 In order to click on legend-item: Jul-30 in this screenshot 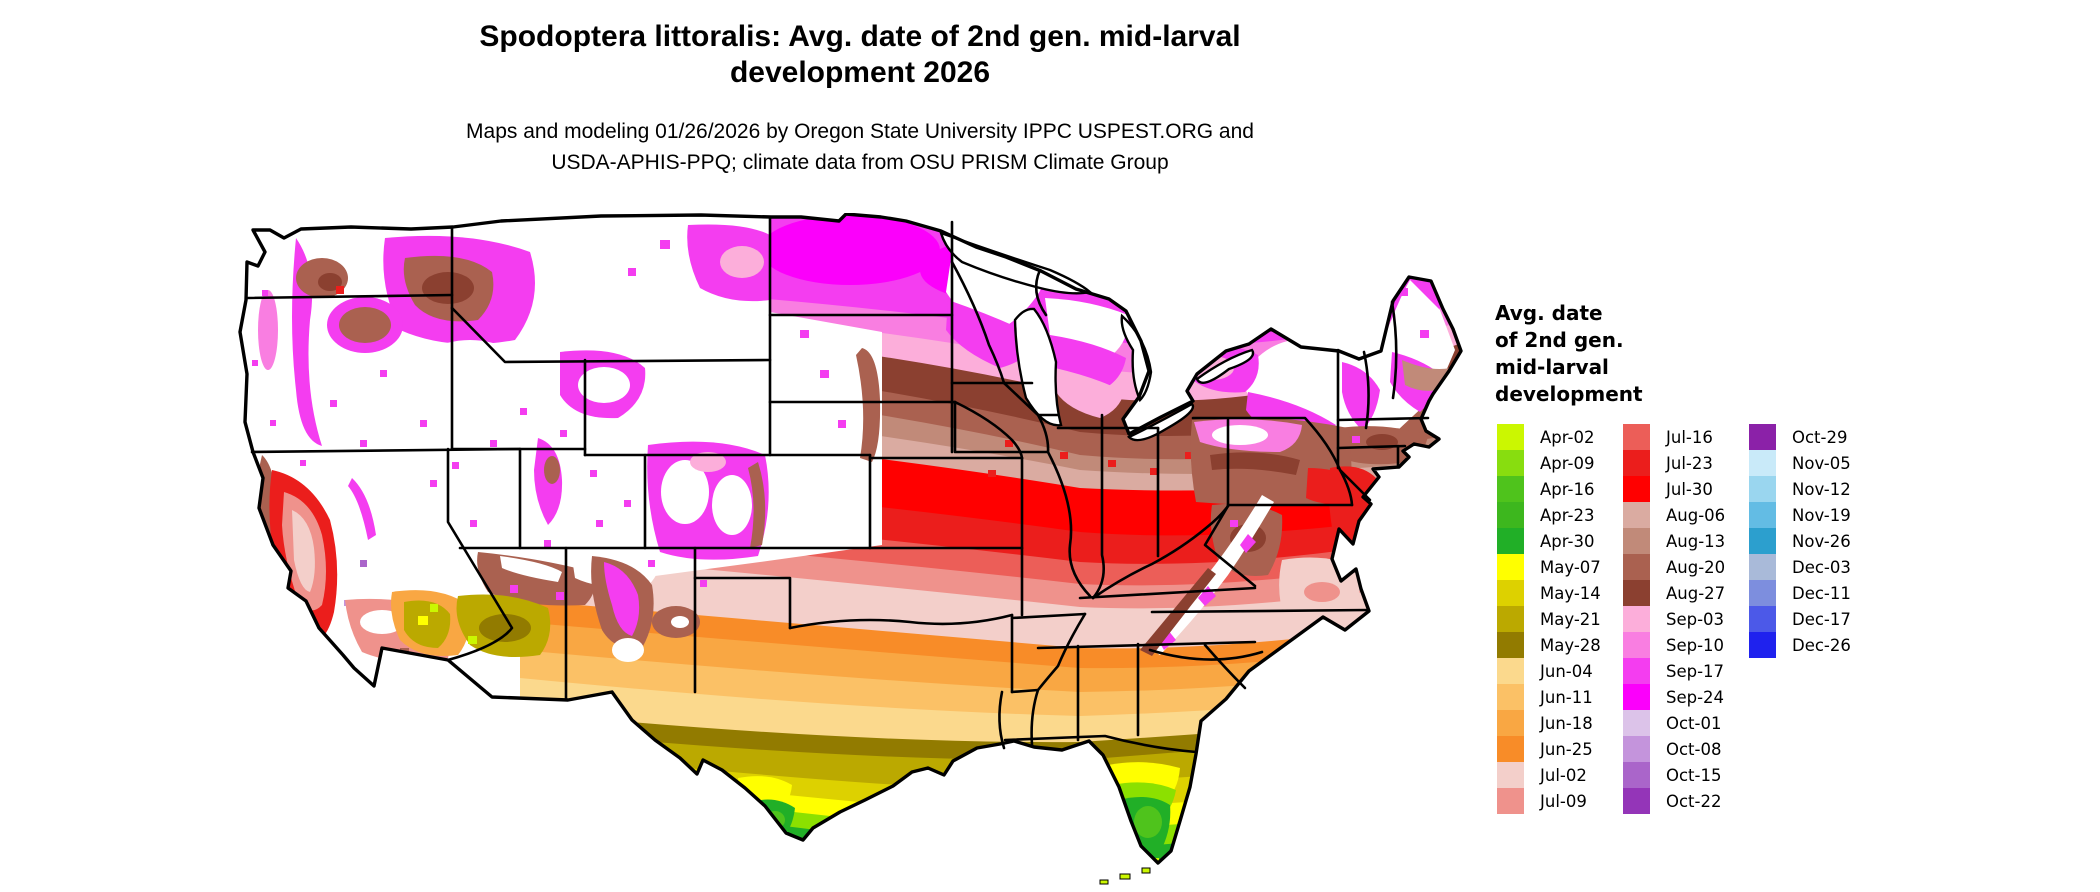, I will do `click(1674, 489)`.